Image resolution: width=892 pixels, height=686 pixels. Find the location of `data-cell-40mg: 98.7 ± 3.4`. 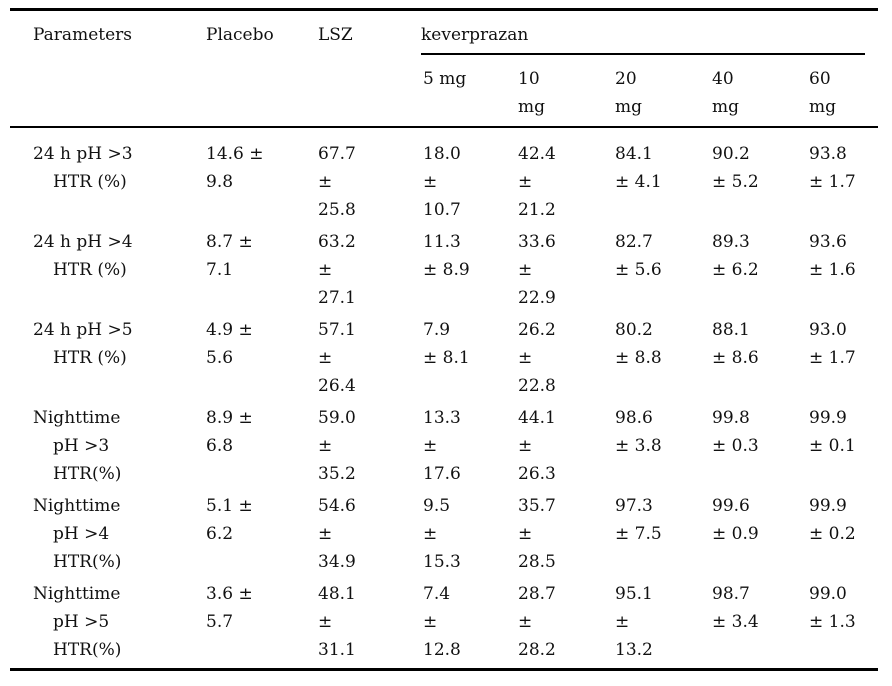

data-cell-40mg: 98.7 ± 3.4 is located at coordinates (735, 608).